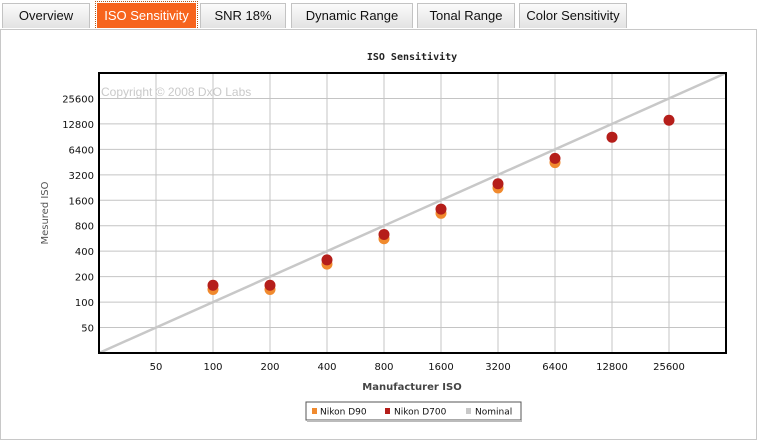  Describe the element at coordinates (417, 367) in the screenshot. I see `x-axis-ticks: 50 100 200 400 800 1600 3200 6400 12800 25600` at that location.